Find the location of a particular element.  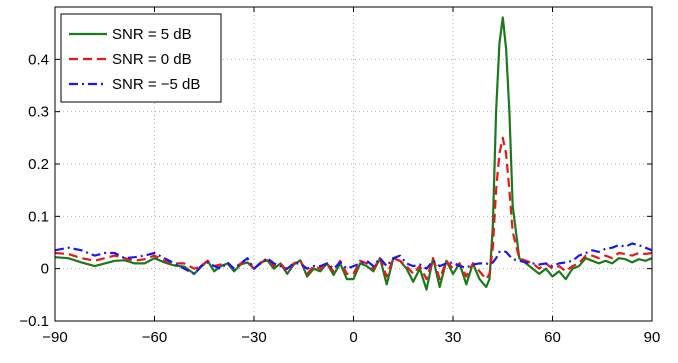

y-tick-label: 0.4 is located at coordinates (38, 59).